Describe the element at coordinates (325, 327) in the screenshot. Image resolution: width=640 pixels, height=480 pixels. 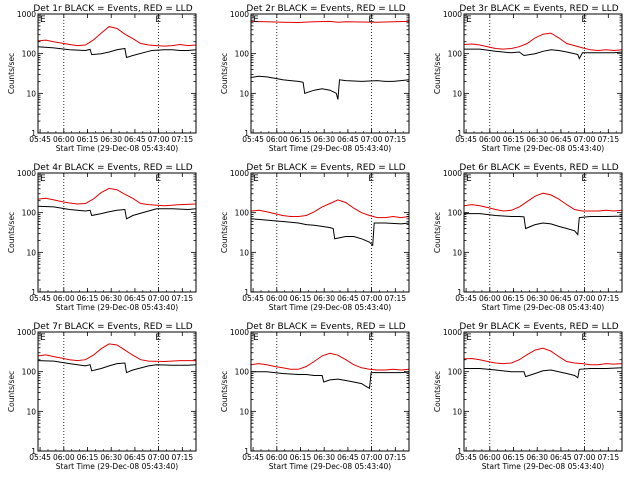
I see `panel-title: Det 8r BLACK = Events, RED = LLD` at that location.